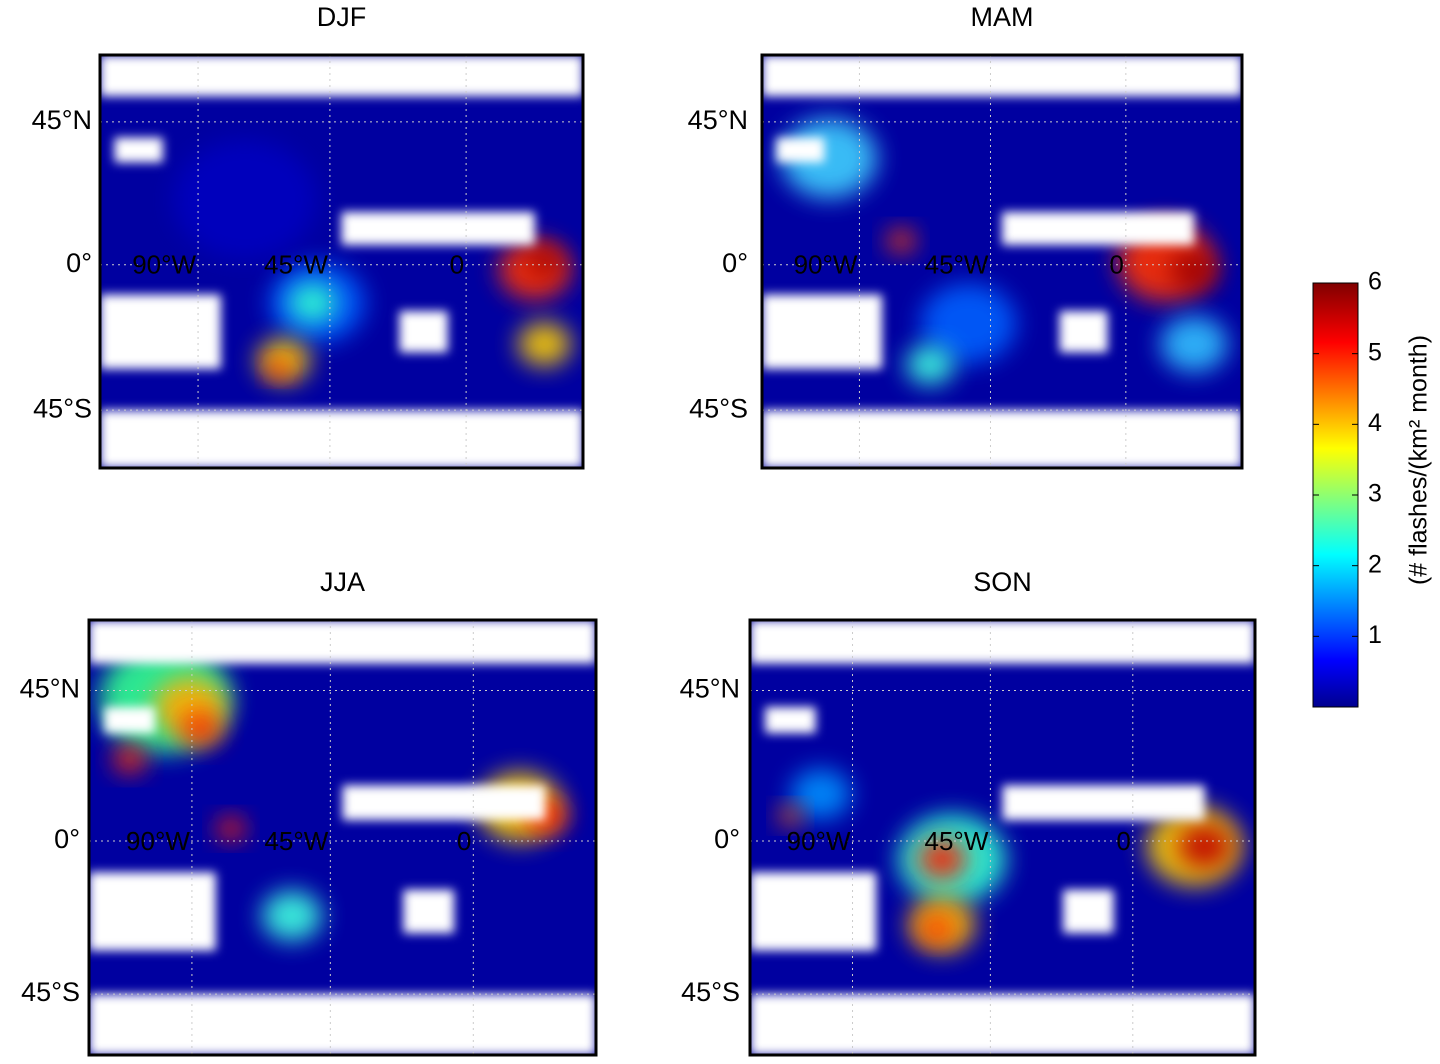 Image resolution: width=1440 pixels, height=1064 pixels. Describe the element at coordinates (1419, 460) in the screenshot. I see `colorbar-label: (# flashes/(km² month)` at that location.